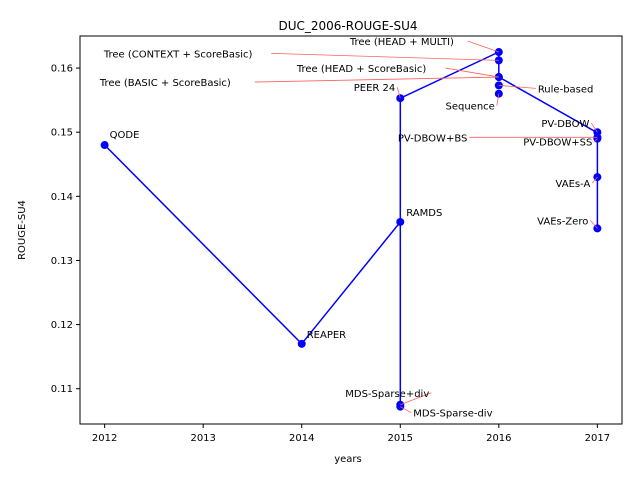 This screenshot has height=480, width=640. Describe the element at coordinates (348, 459) in the screenshot. I see `x-axis-label: years` at that location.